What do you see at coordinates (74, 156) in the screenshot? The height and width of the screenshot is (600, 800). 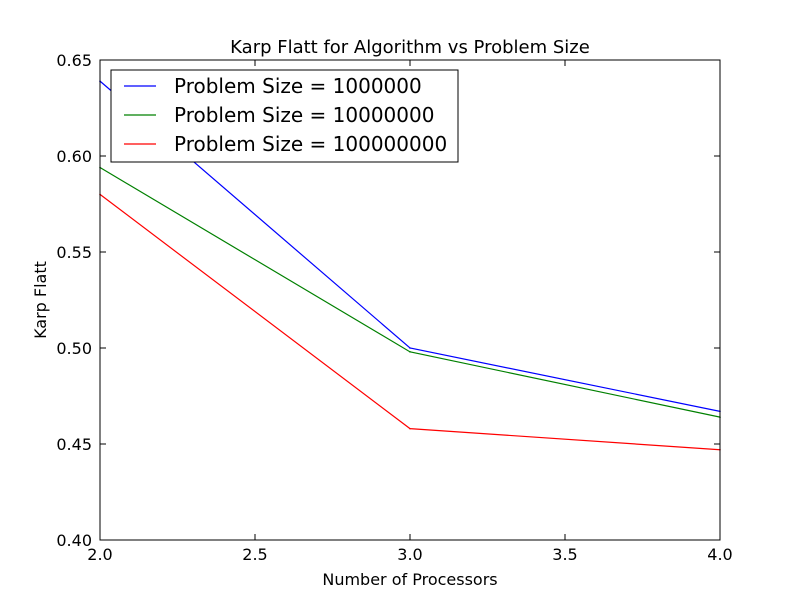 I see `y-tick-label: 0.60` at bounding box center [74, 156].